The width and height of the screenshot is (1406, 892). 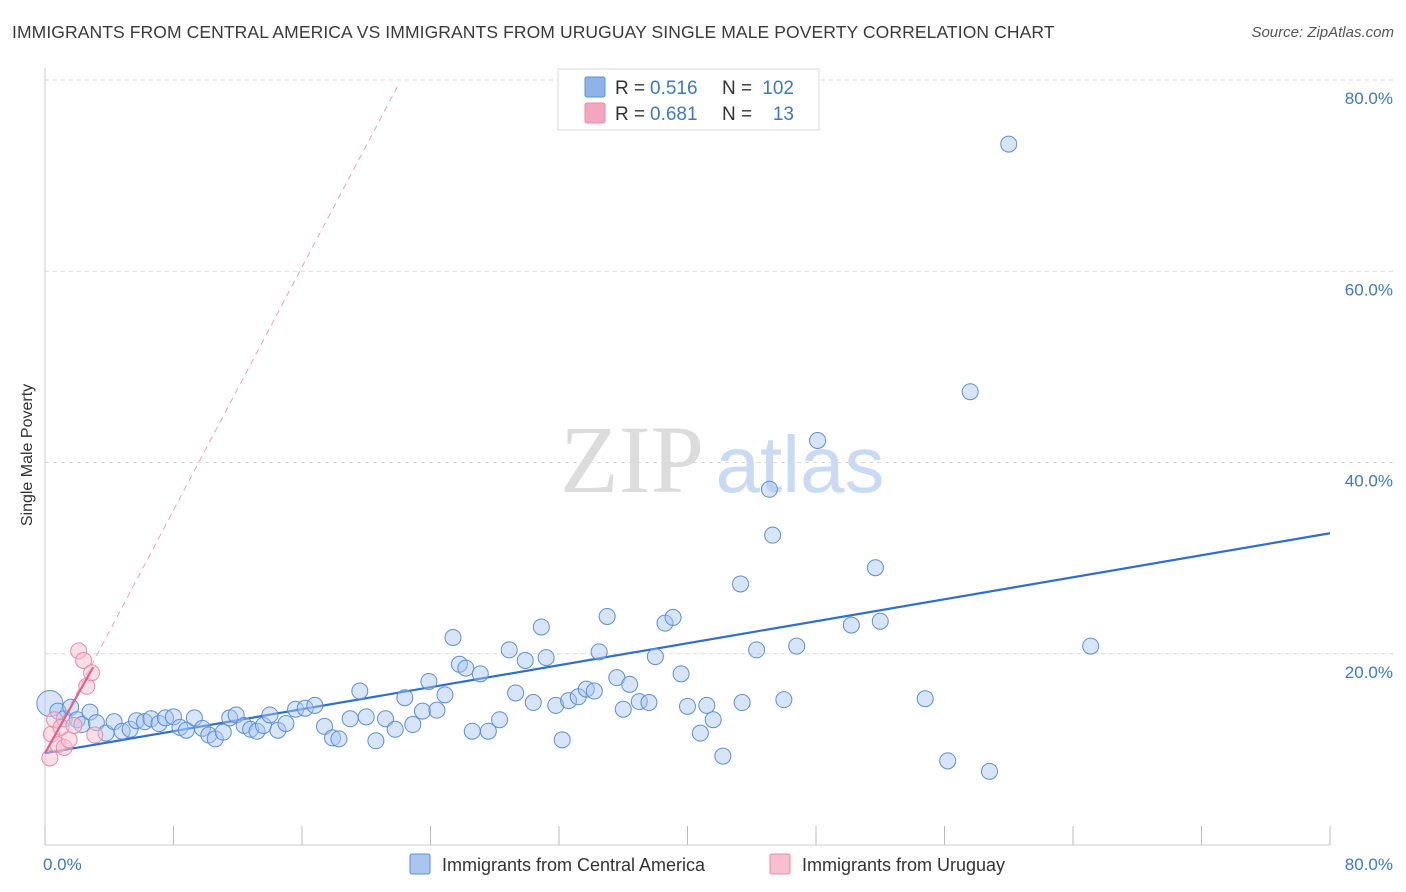 I want to click on watermark-atlas: atlas, so click(x=800, y=464).